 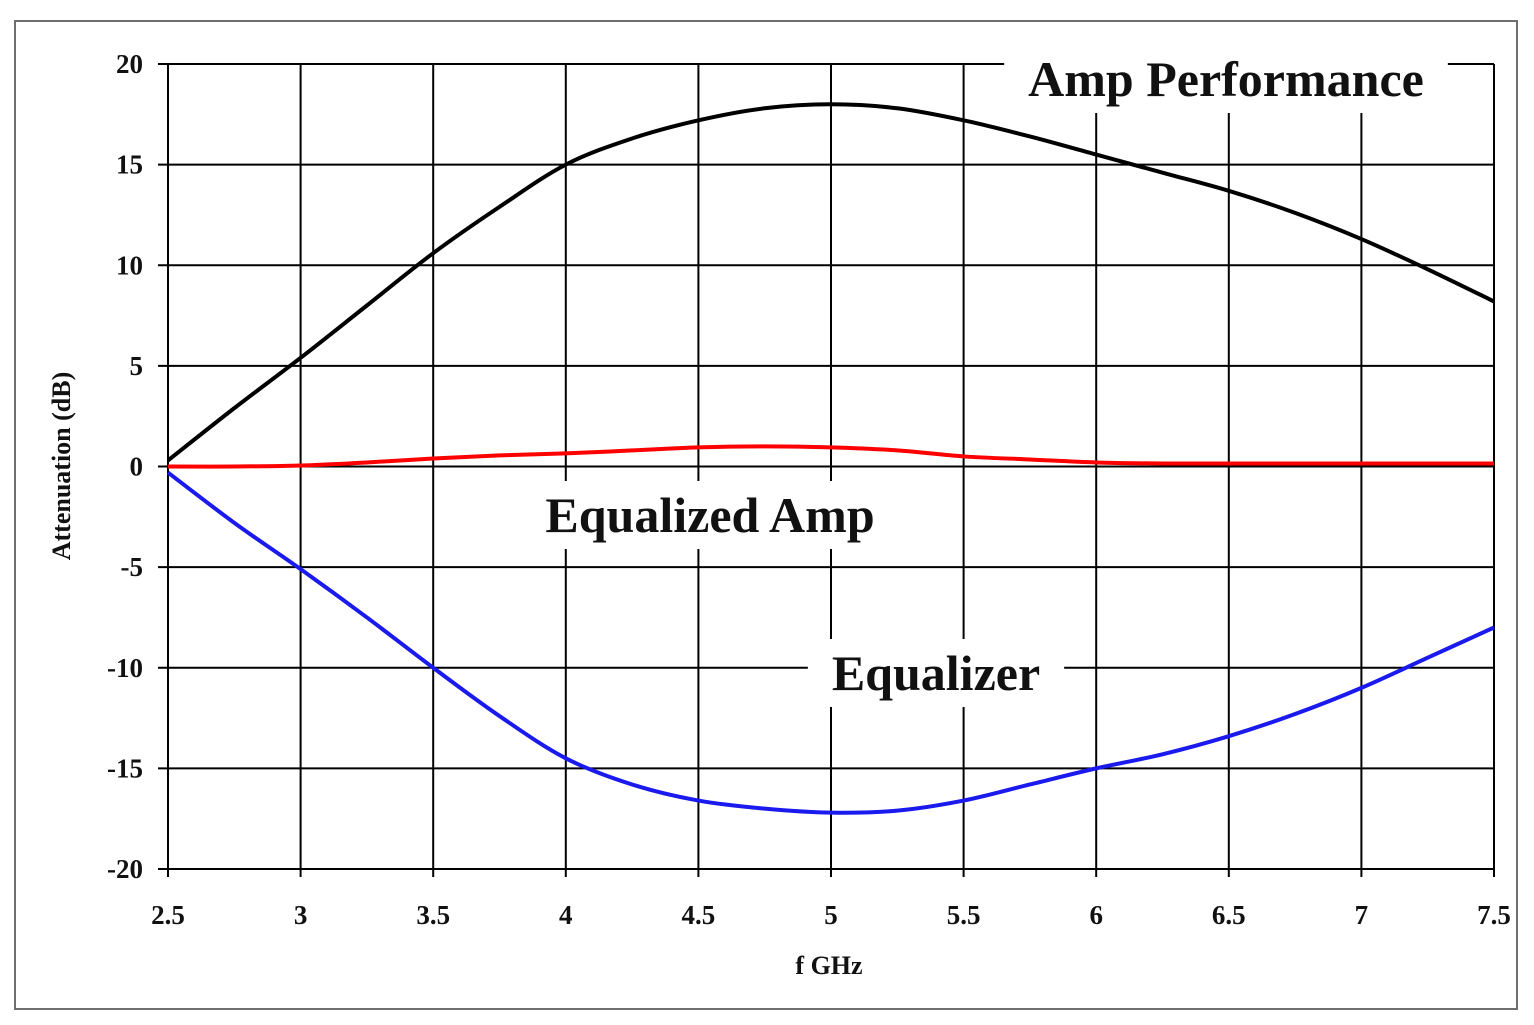 What do you see at coordinates (699, 915) in the screenshot?
I see `x-tick-label: 4.5` at bounding box center [699, 915].